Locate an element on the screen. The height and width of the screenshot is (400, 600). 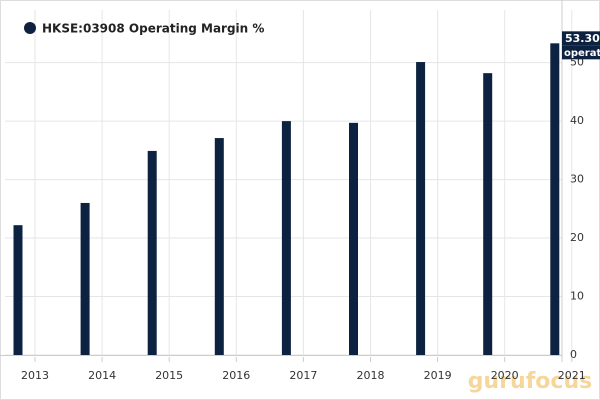
x-tick-label: 2020 is located at coordinates (505, 375).